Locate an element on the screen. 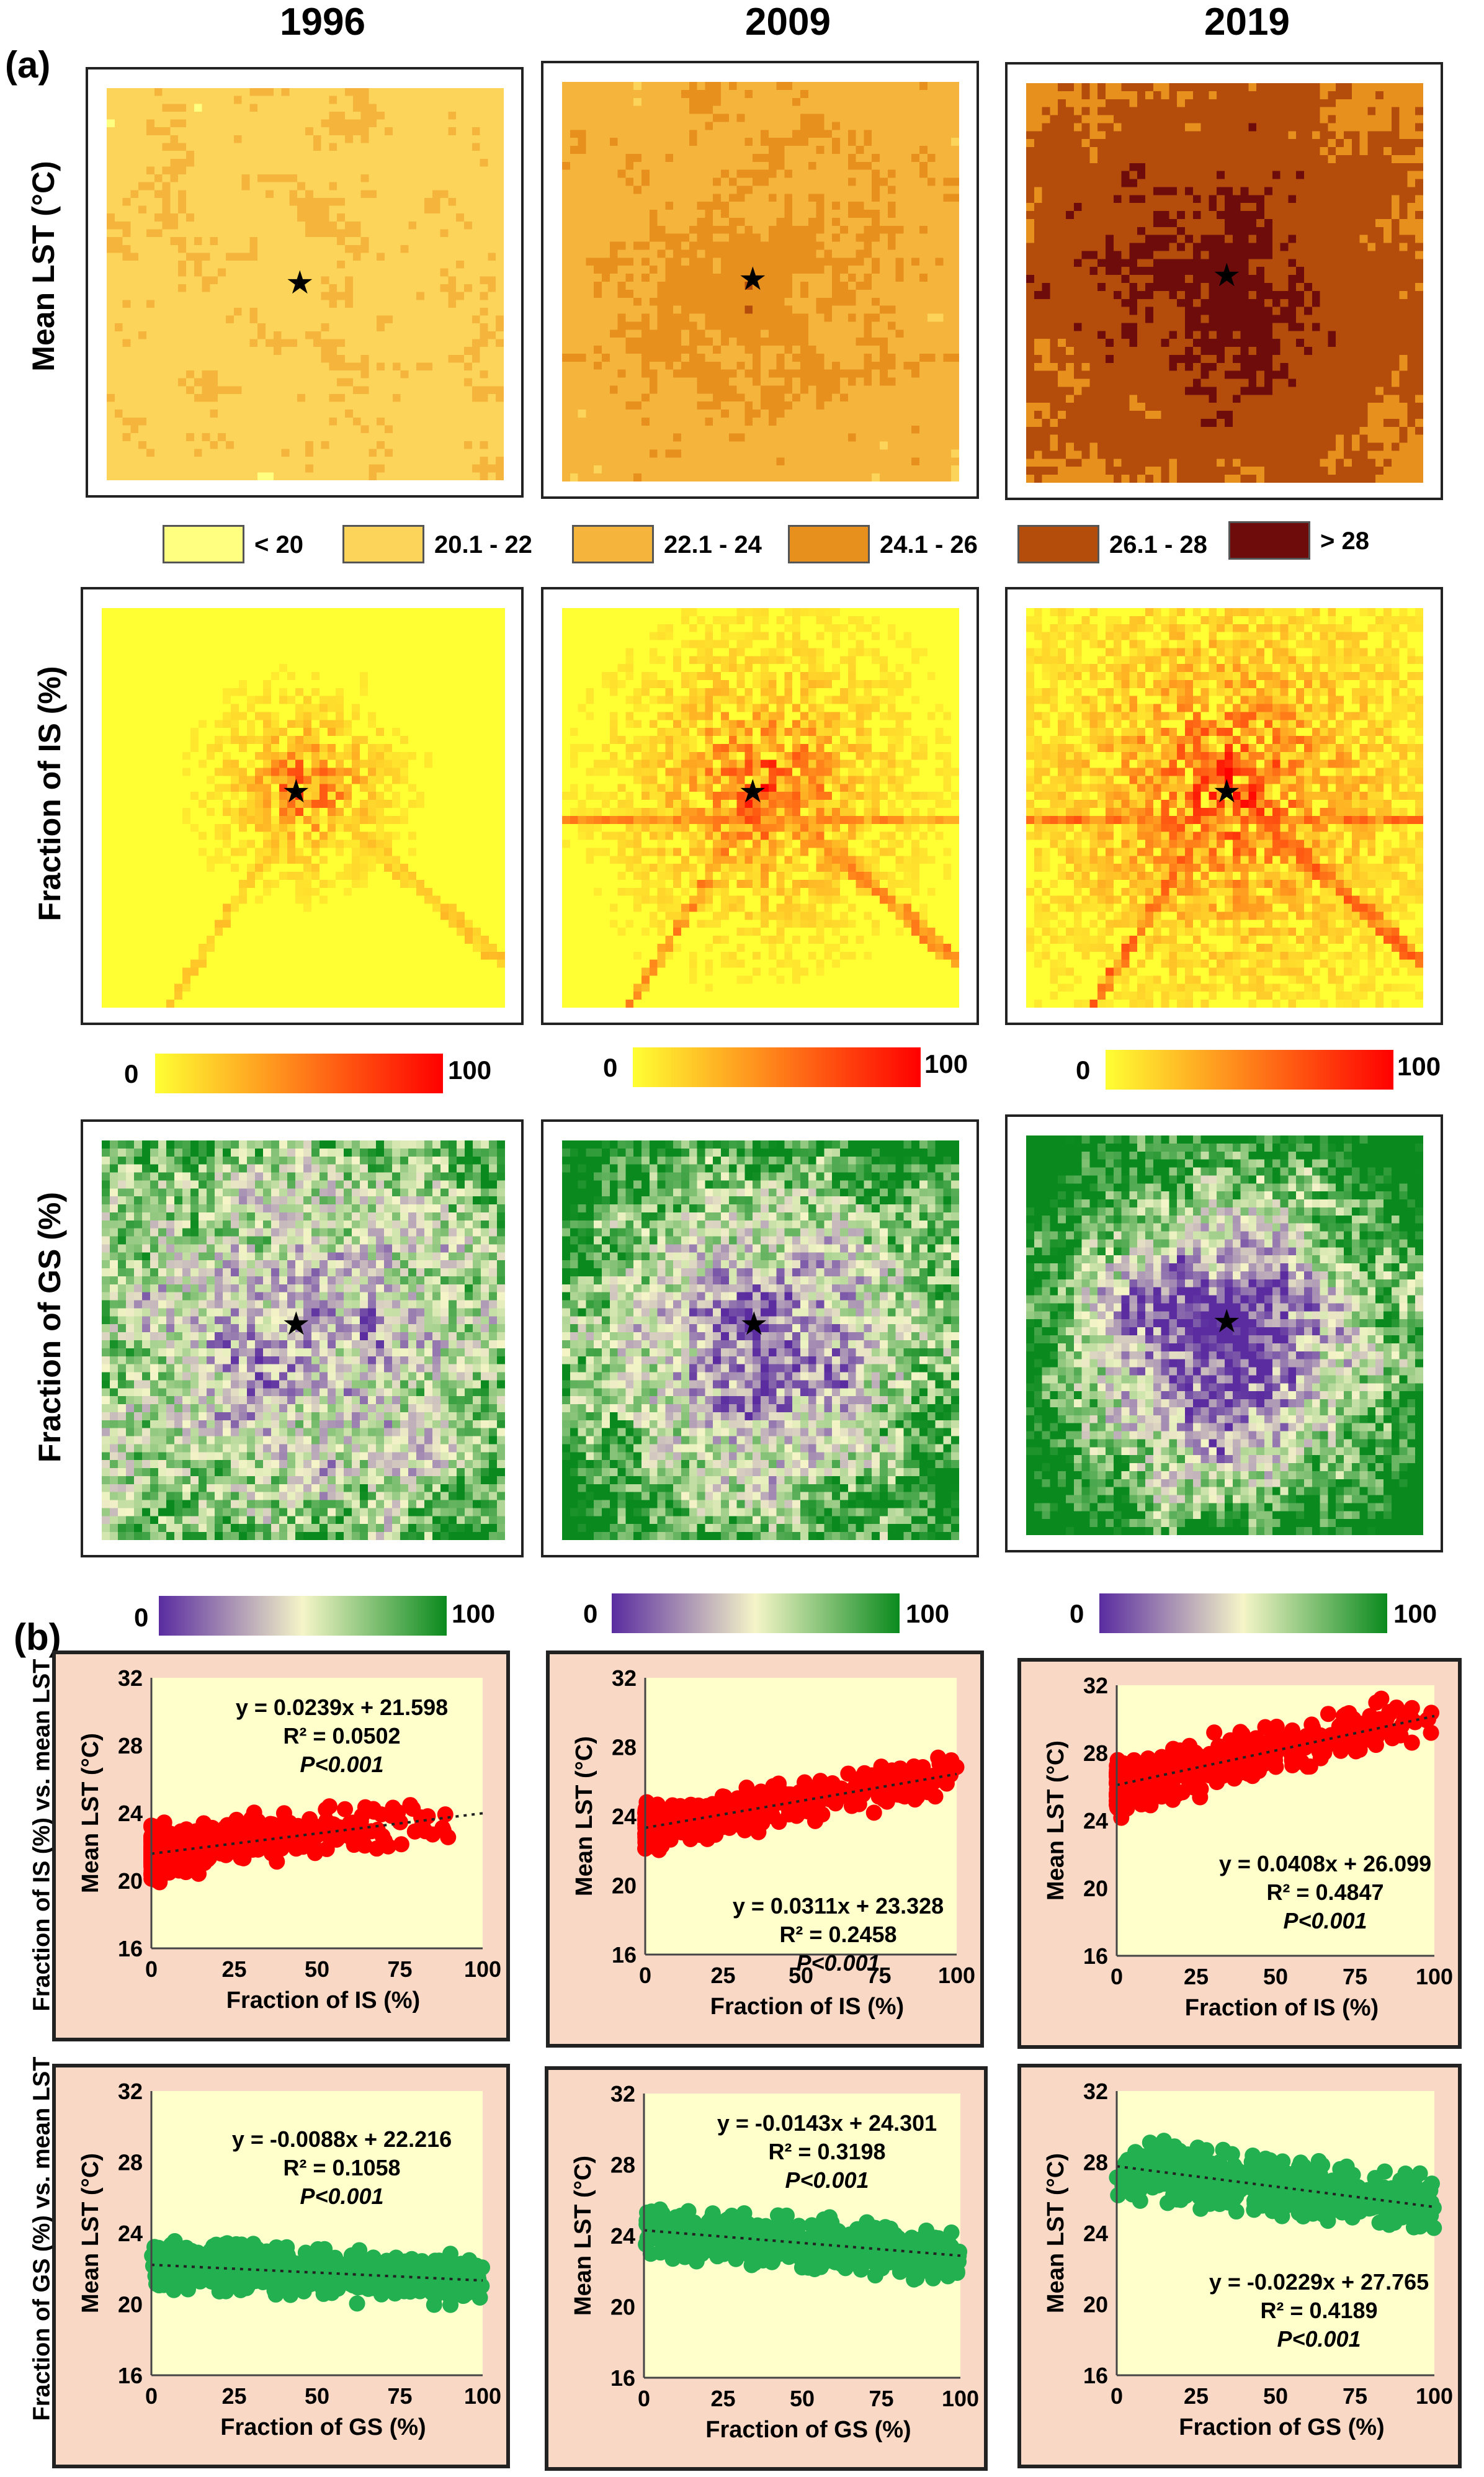 Image resolution: width=1484 pixels, height=2477 pixels. x-axis-label: Fraction of GS (%) is located at coordinates (1281, 2427).